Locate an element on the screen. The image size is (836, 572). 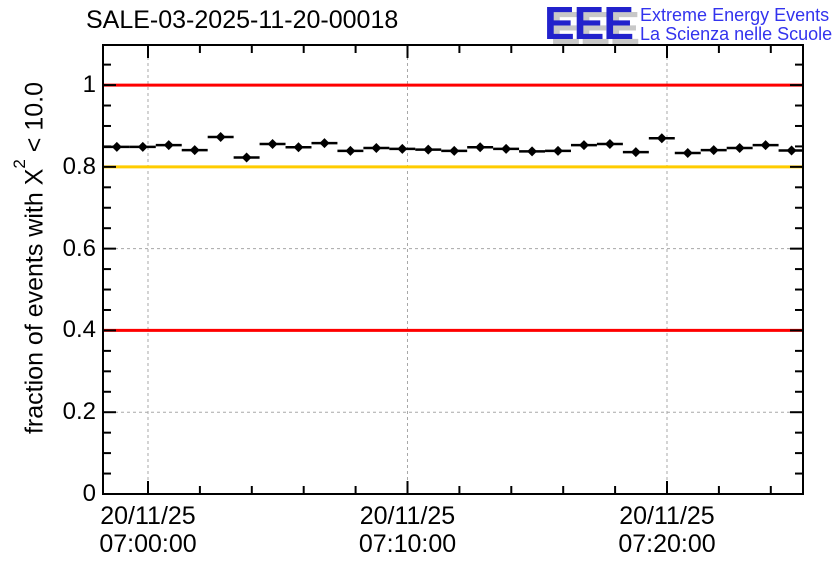
y-tick-label: 0 is located at coordinates (89, 493).